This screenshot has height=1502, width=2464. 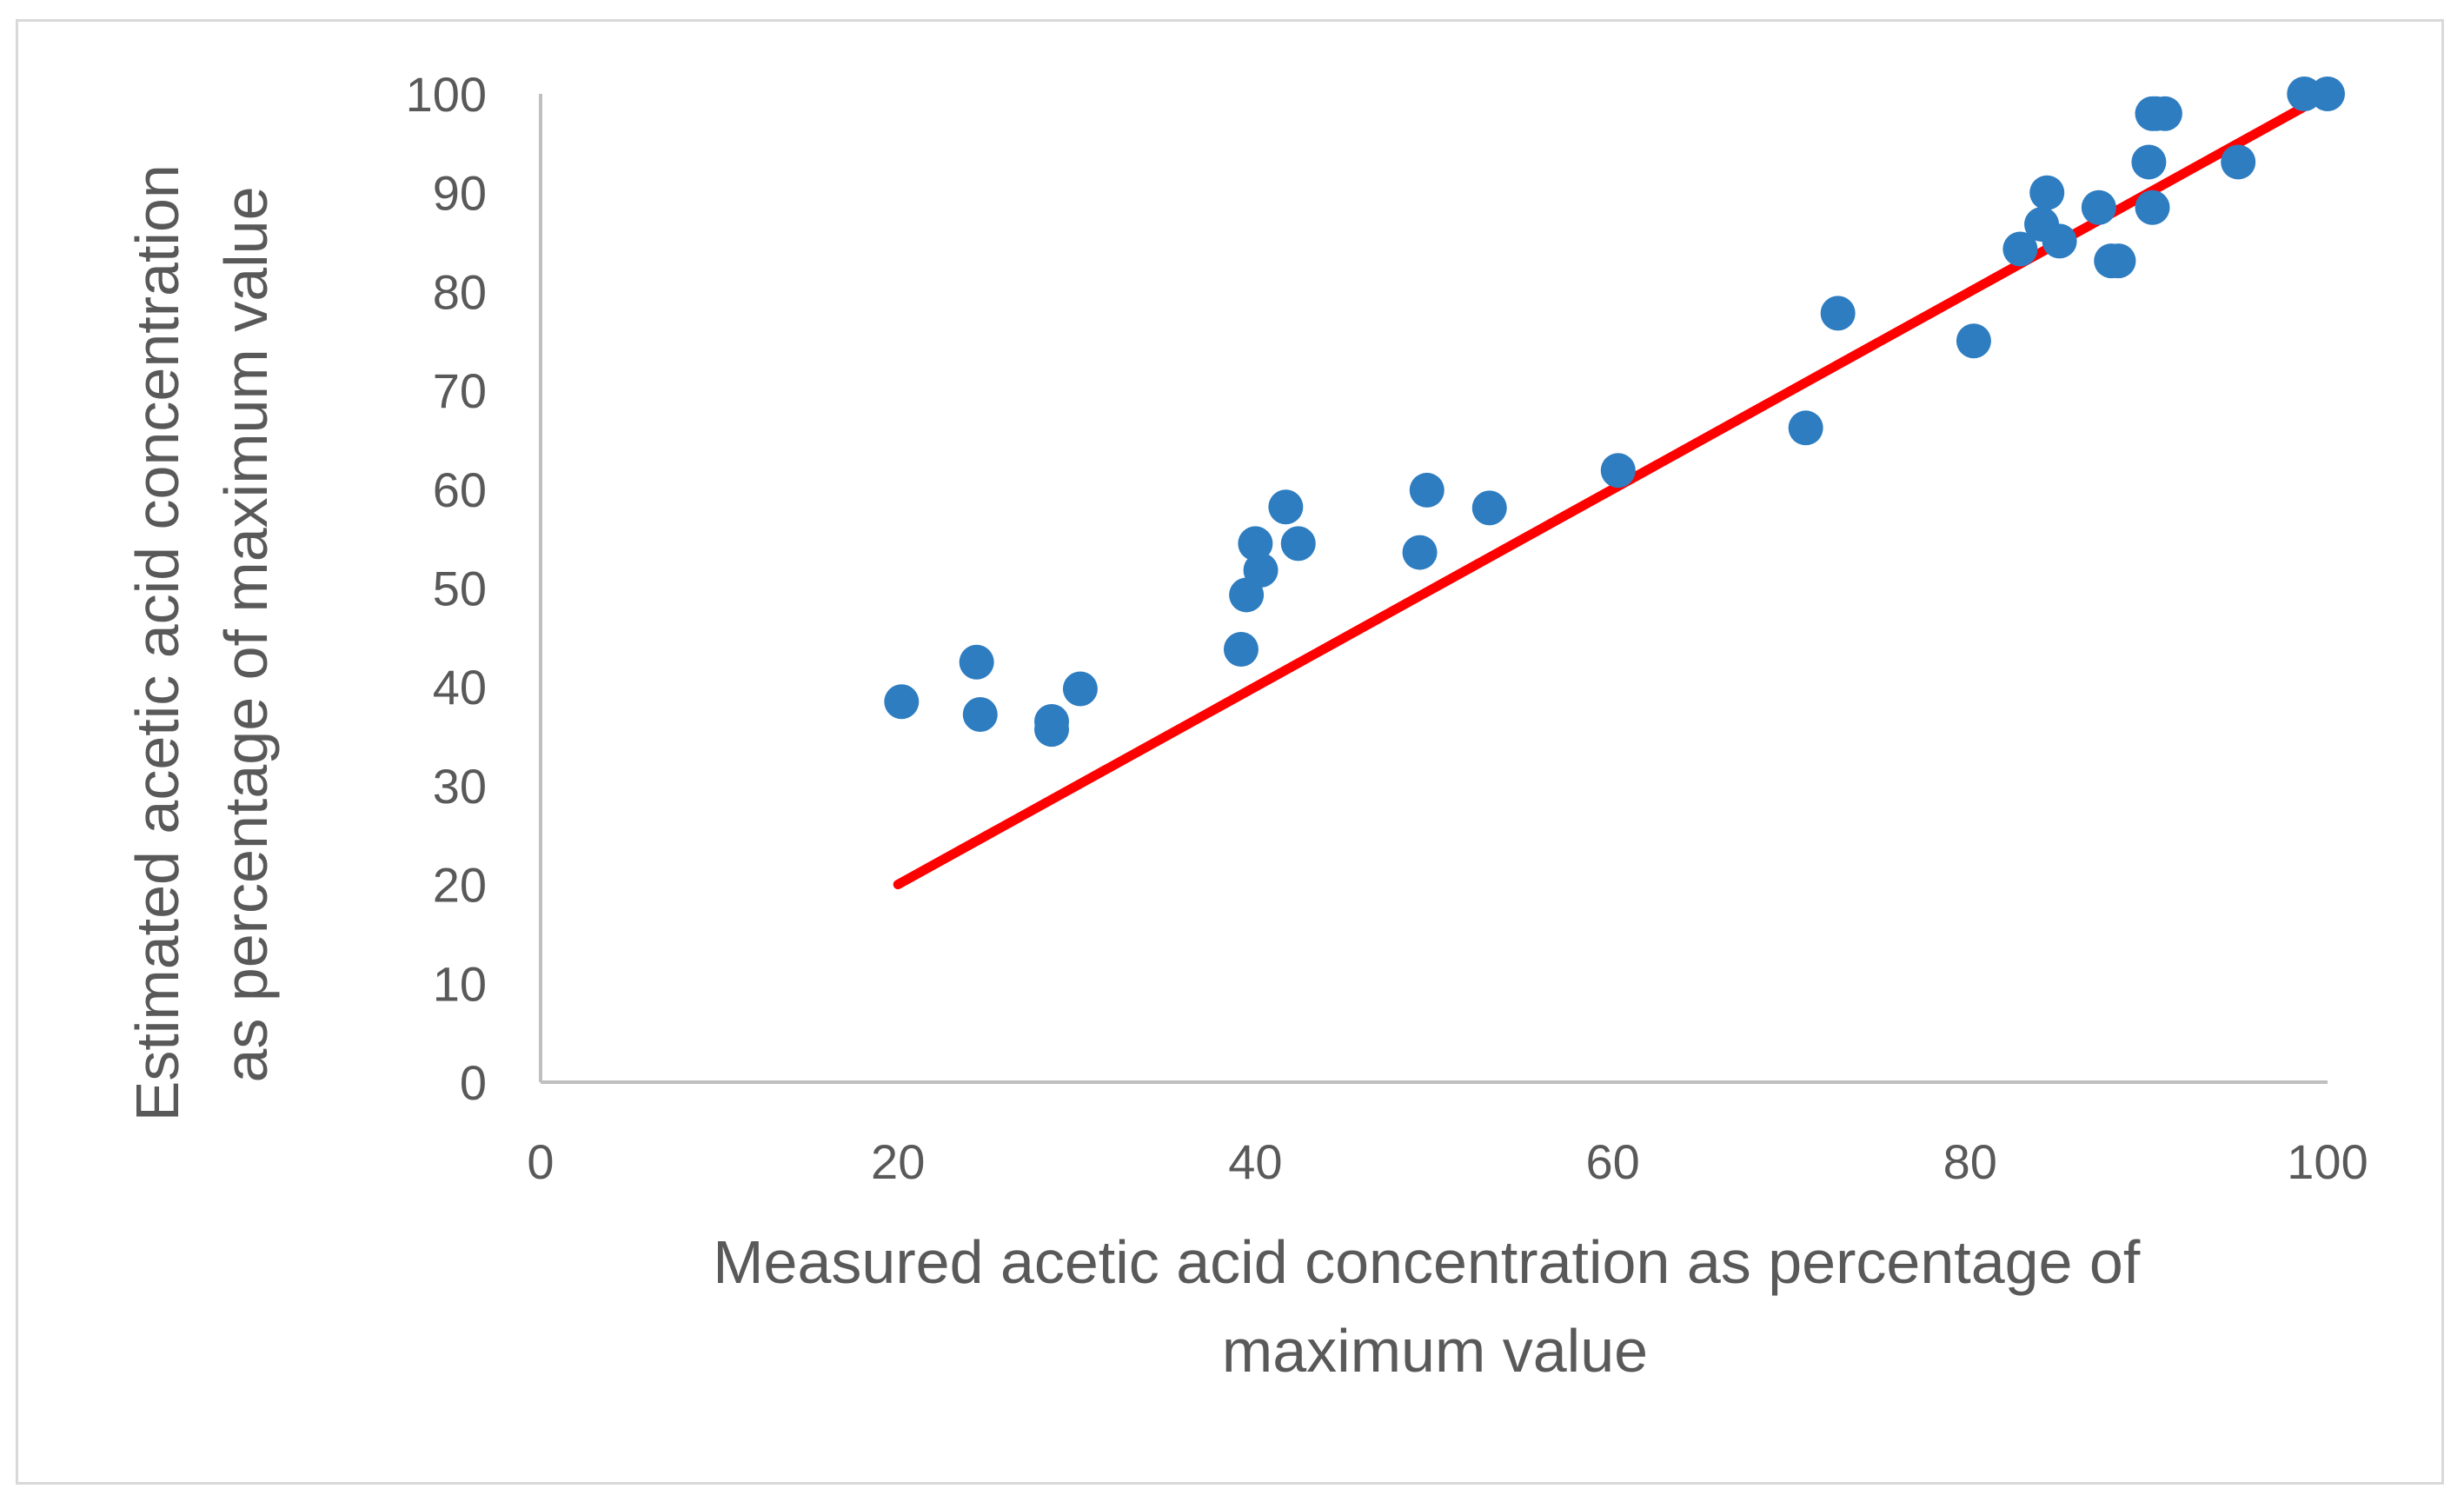 What do you see at coordinates (460, 885) in the screenshot?
I see `y-tick-label: 20` at bounding box center [460, 885].